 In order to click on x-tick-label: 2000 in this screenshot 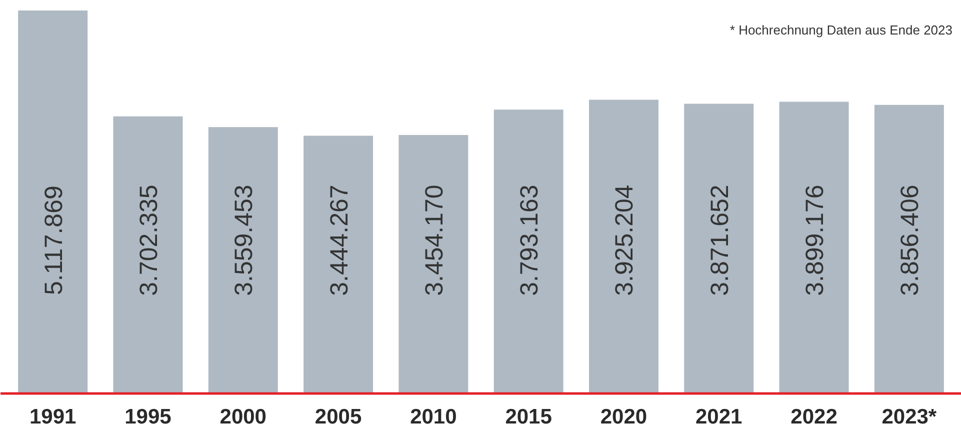, I will do `click(243, 417)`.